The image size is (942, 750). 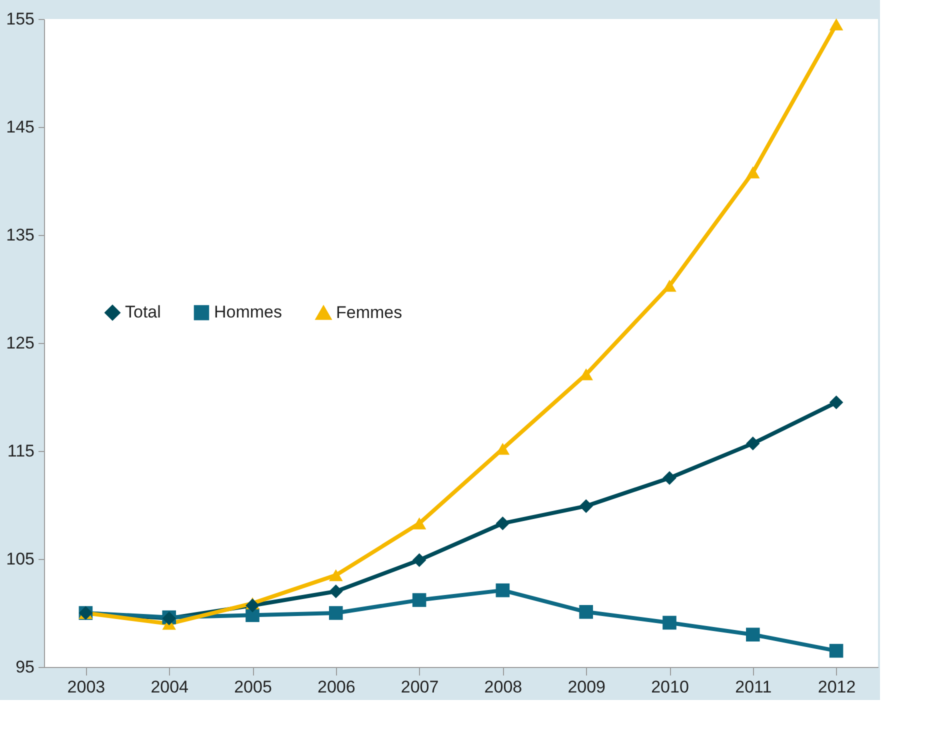 I want to click on x-tick-label: 2003, so click(x=86, y=687).